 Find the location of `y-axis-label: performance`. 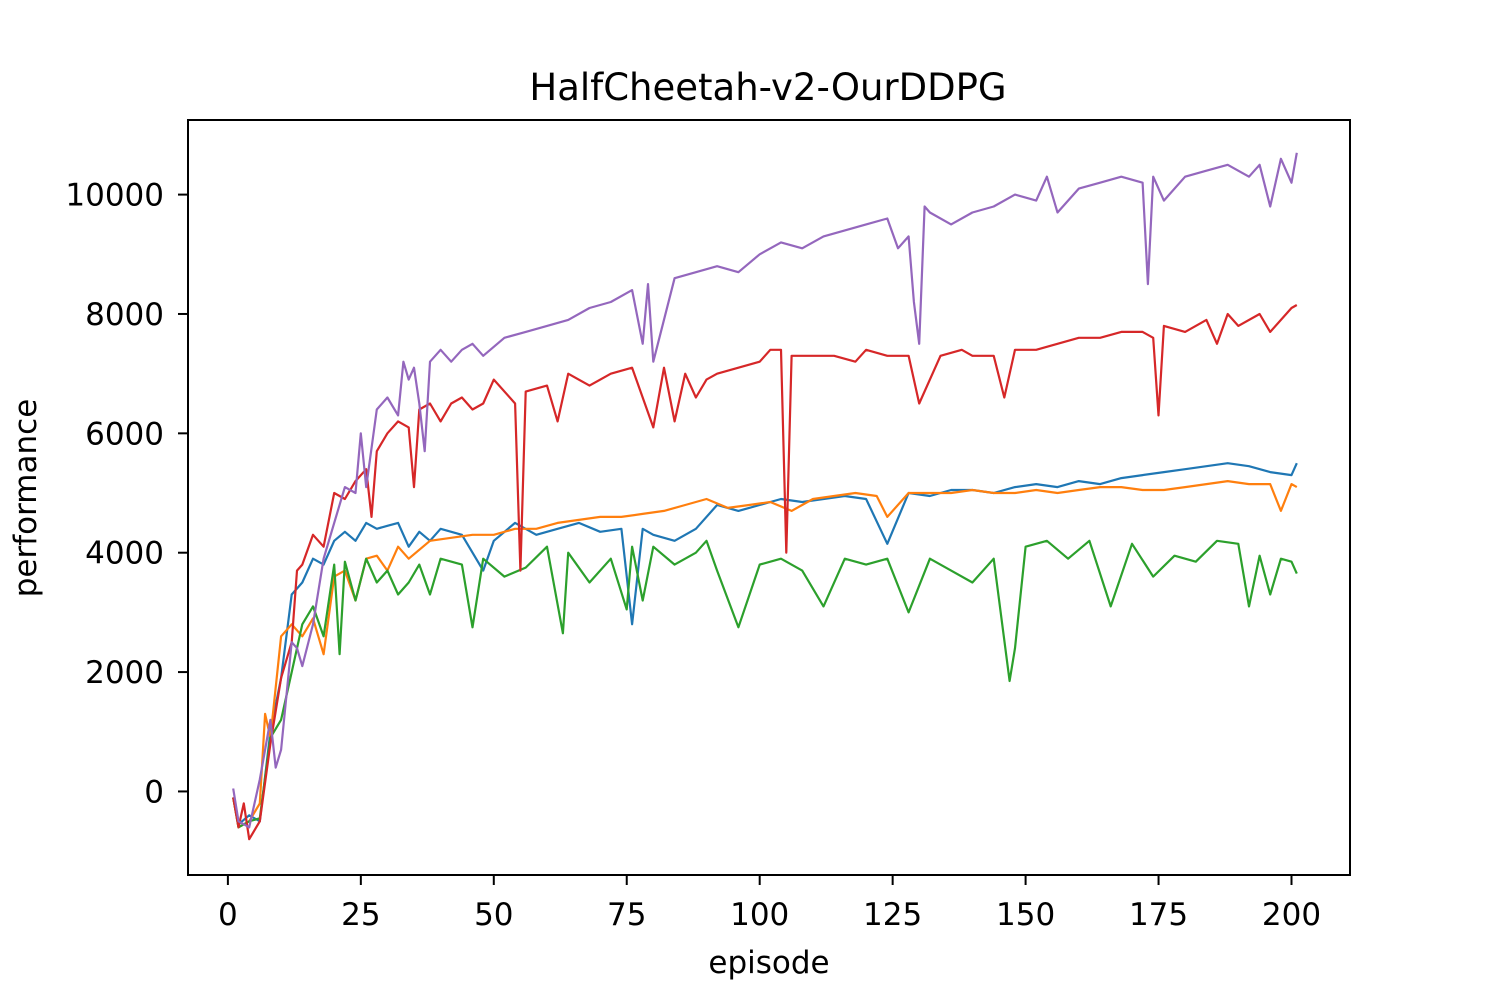

y-axis-label: performance is located at coordinates (26, 498).